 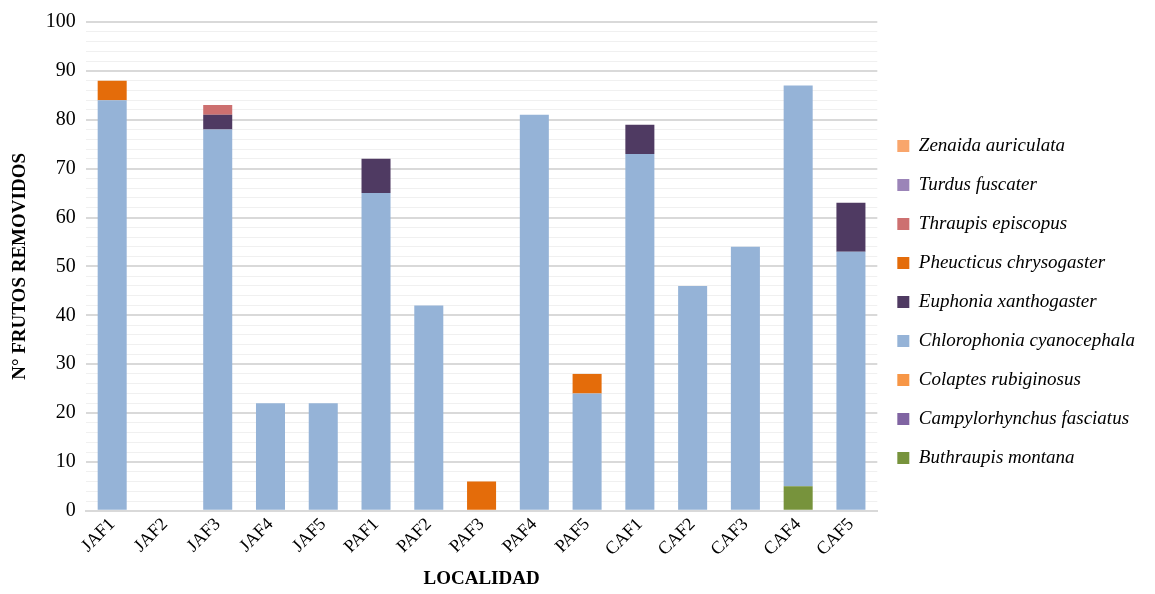 What do you see at coordinates (1027, 339) in the screenshot?
I see `legend-label: Chlorophonia cyanocephala` at bounding box center [1027, 339].